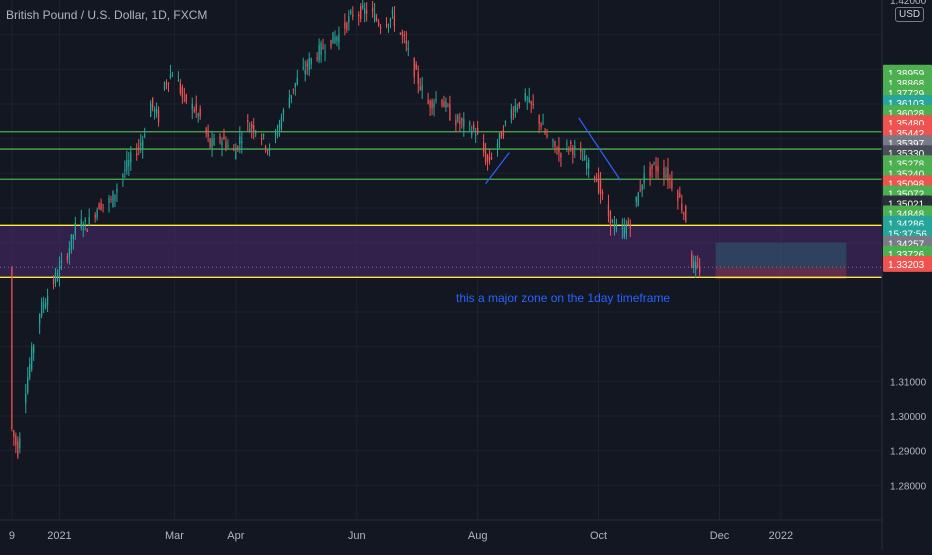 Image resolution: width=932 pixels, height=555 pixels. Describe the element at coordinates (781, 273) in the screenshot. I see `position-stop-area` at that location.